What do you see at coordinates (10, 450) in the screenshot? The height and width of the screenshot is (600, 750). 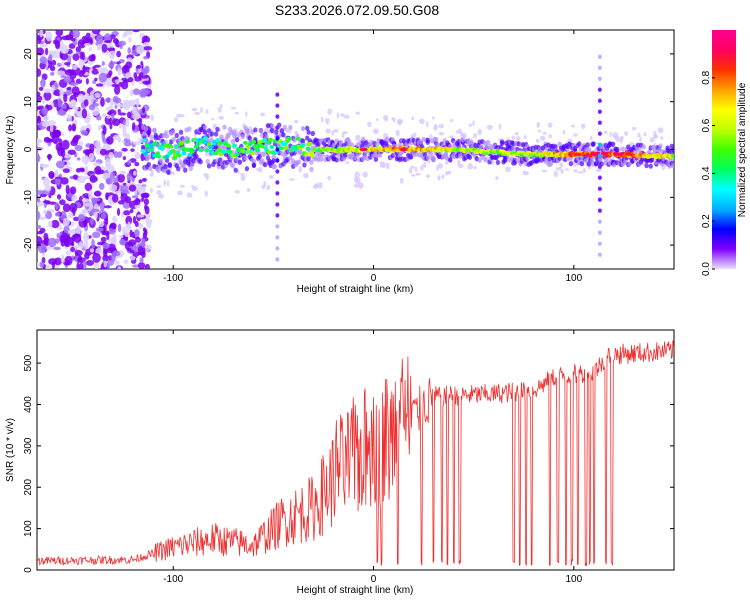 I see `bottom-y-axis-label: SNR (10 * v/v)` at bounding box center [10, 450].